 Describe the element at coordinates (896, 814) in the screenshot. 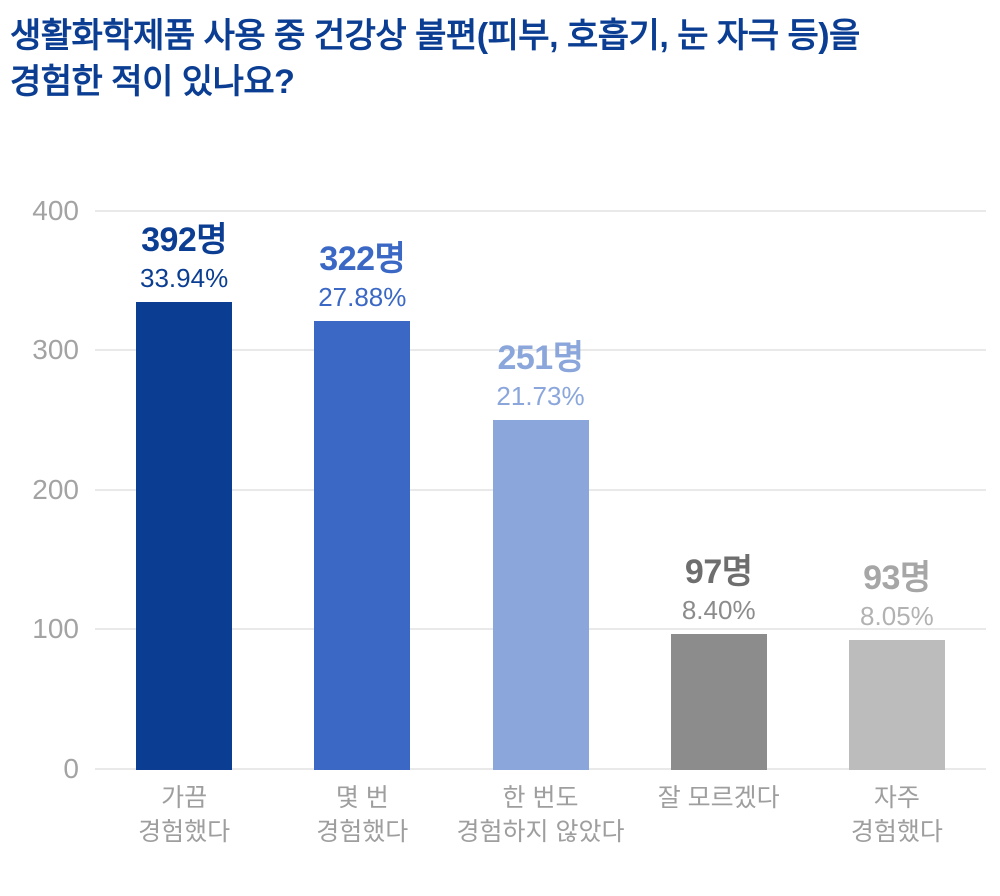

I see `category-label-often: 자주 경험했다` at that location.